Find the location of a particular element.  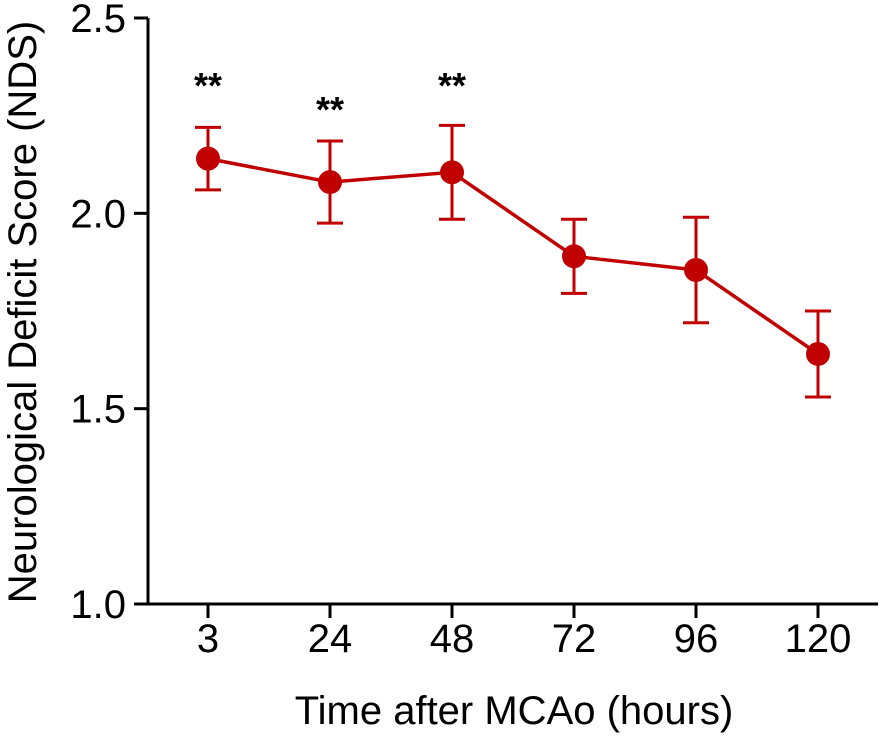

y-tick-label: 1.5 is located at coordinates (98, 410).